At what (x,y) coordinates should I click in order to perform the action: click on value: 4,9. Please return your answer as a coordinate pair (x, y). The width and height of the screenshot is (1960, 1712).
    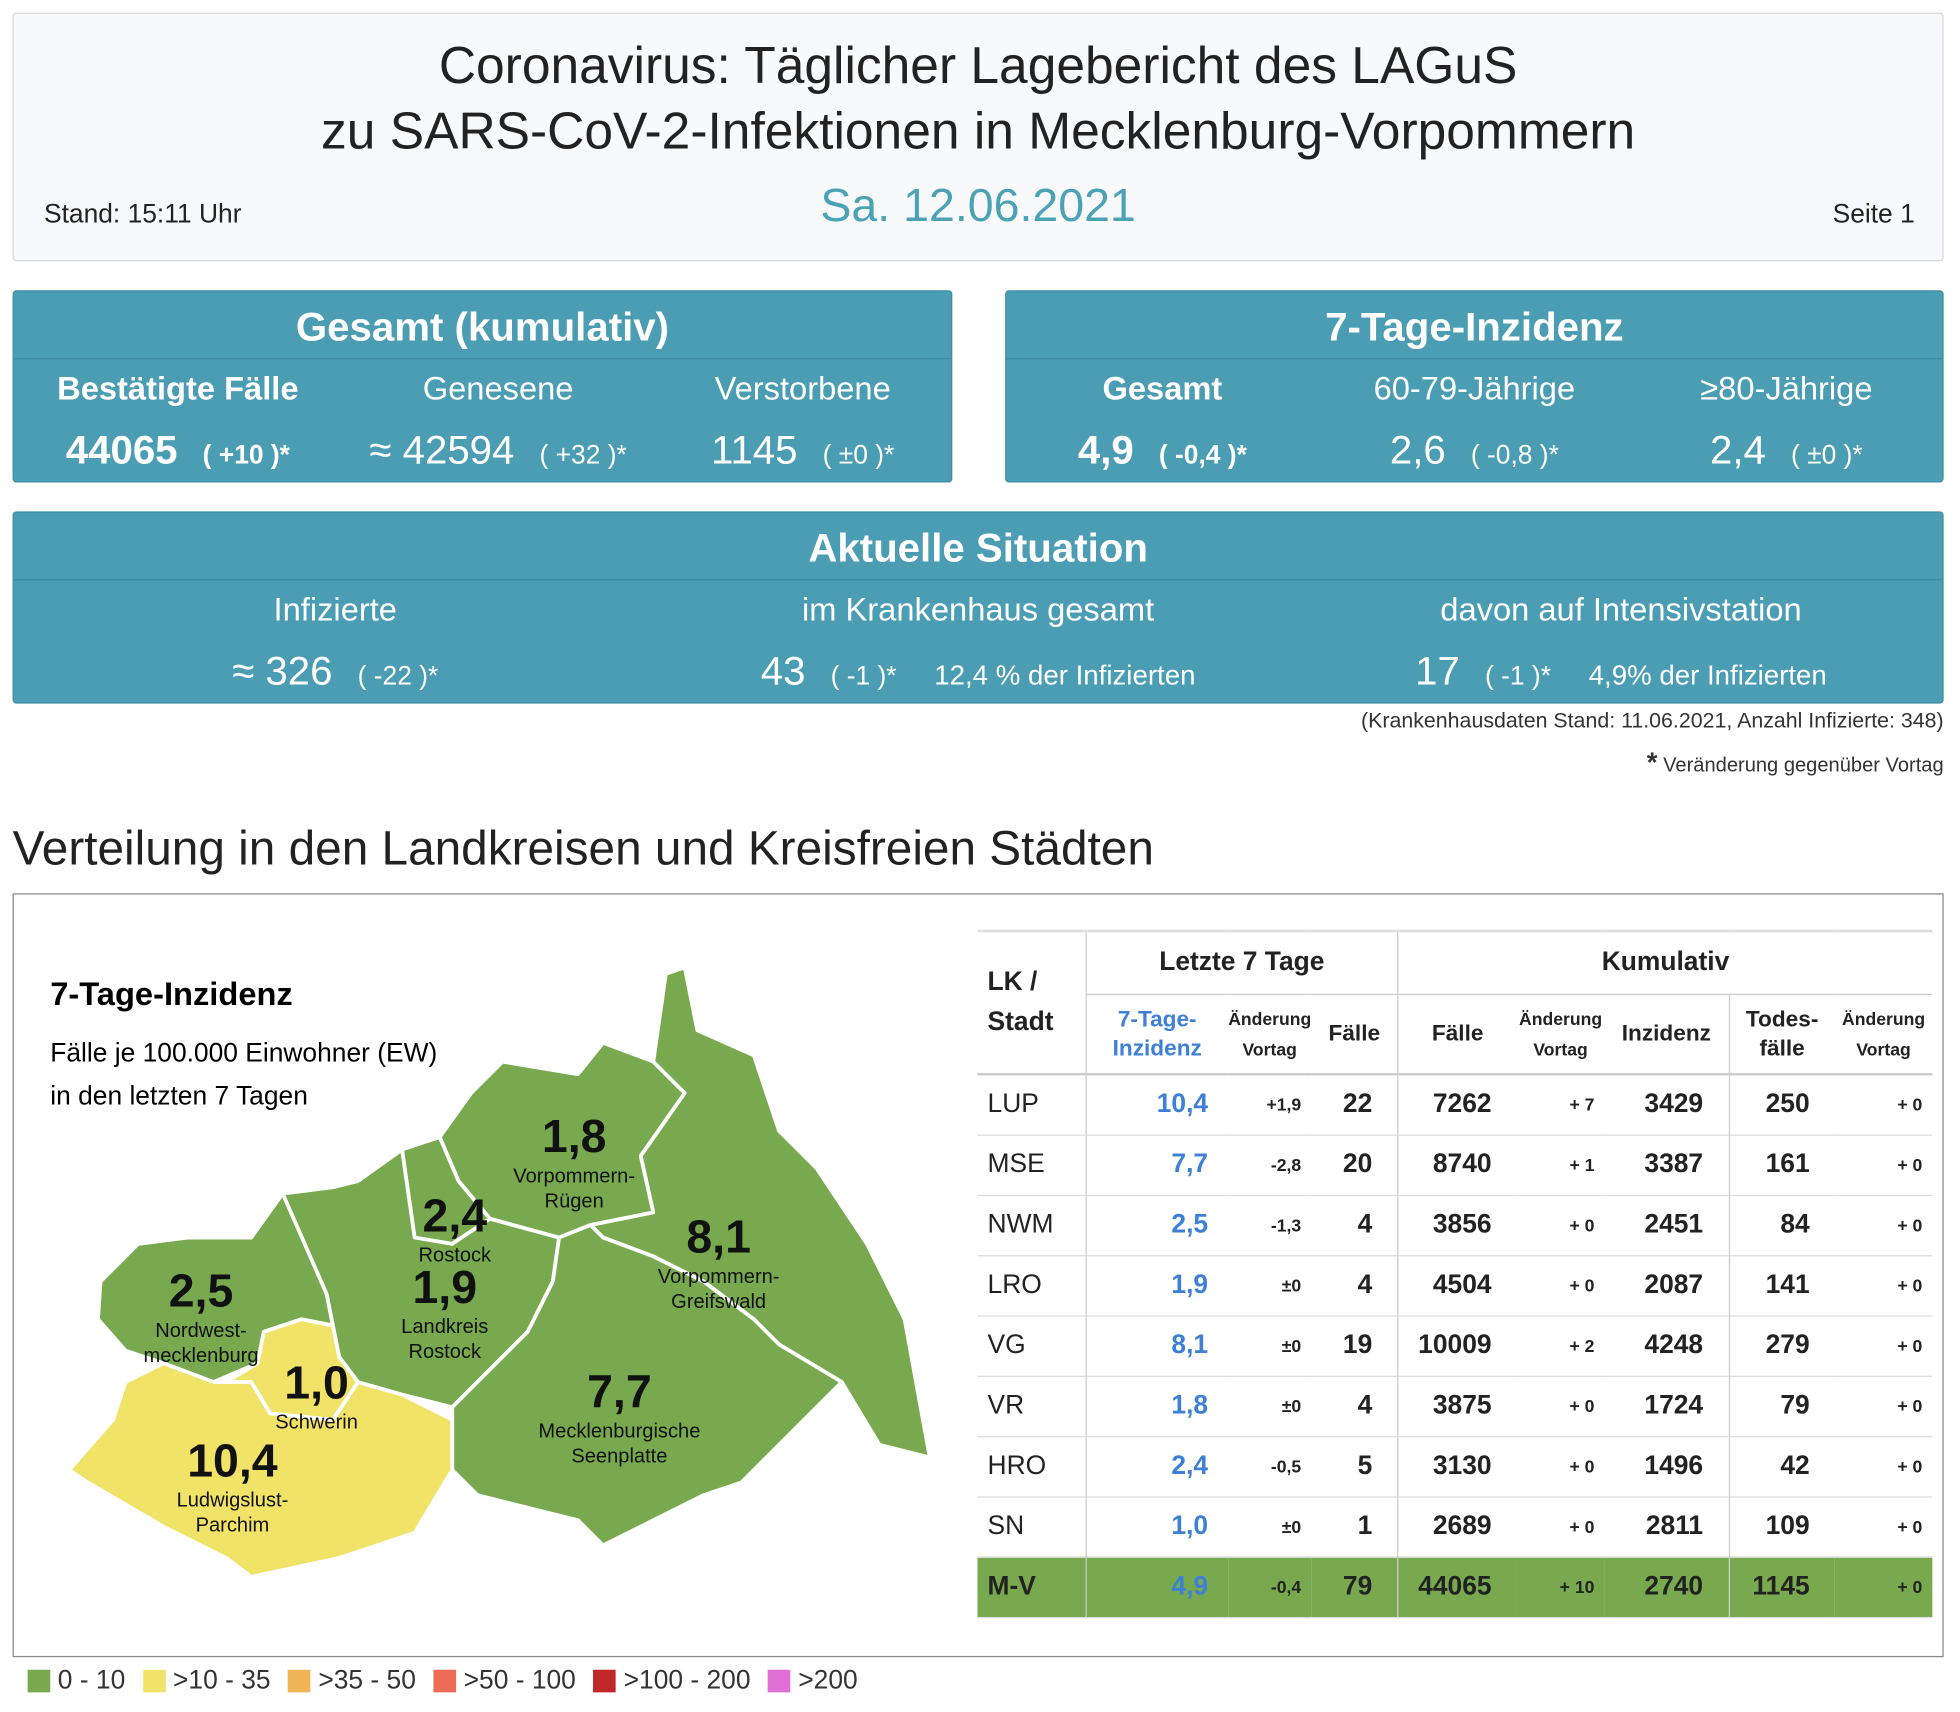
    Looking at the image, I should click on (1105, 450).